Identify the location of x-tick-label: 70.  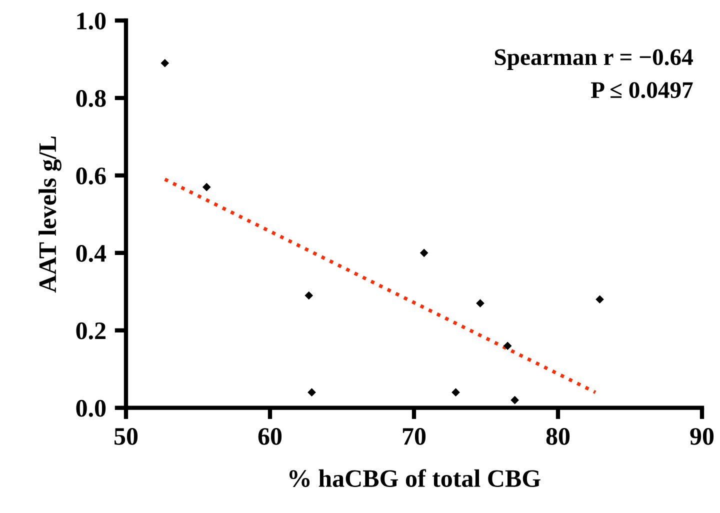
(414, 436).